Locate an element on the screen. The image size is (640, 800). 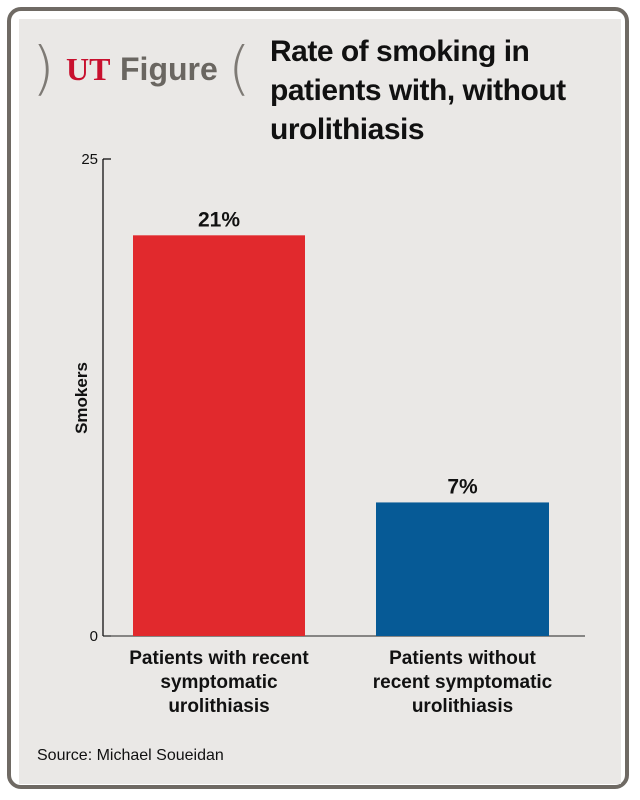
category-label: Patients without is located at coordinates (462, 658).